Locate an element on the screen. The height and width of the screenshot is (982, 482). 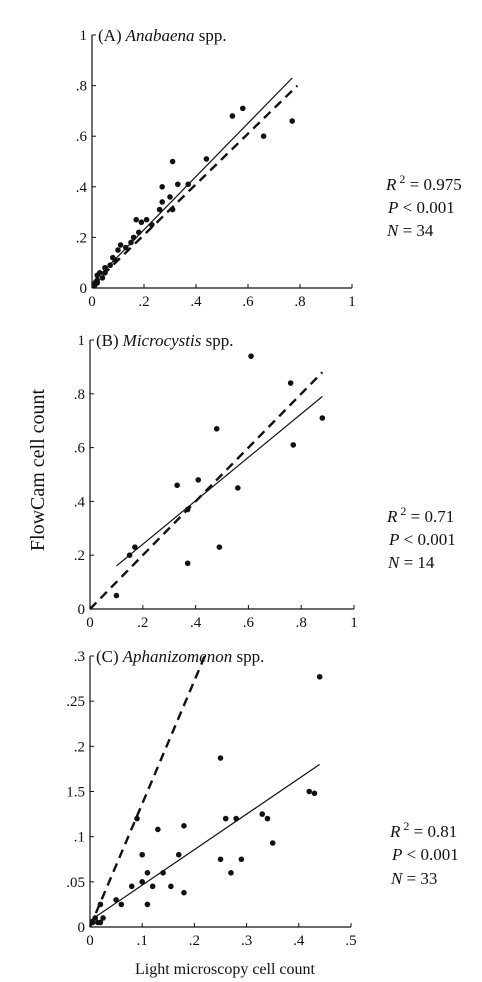
stat-n-value: = 14 is located at coordinates (417, 562).